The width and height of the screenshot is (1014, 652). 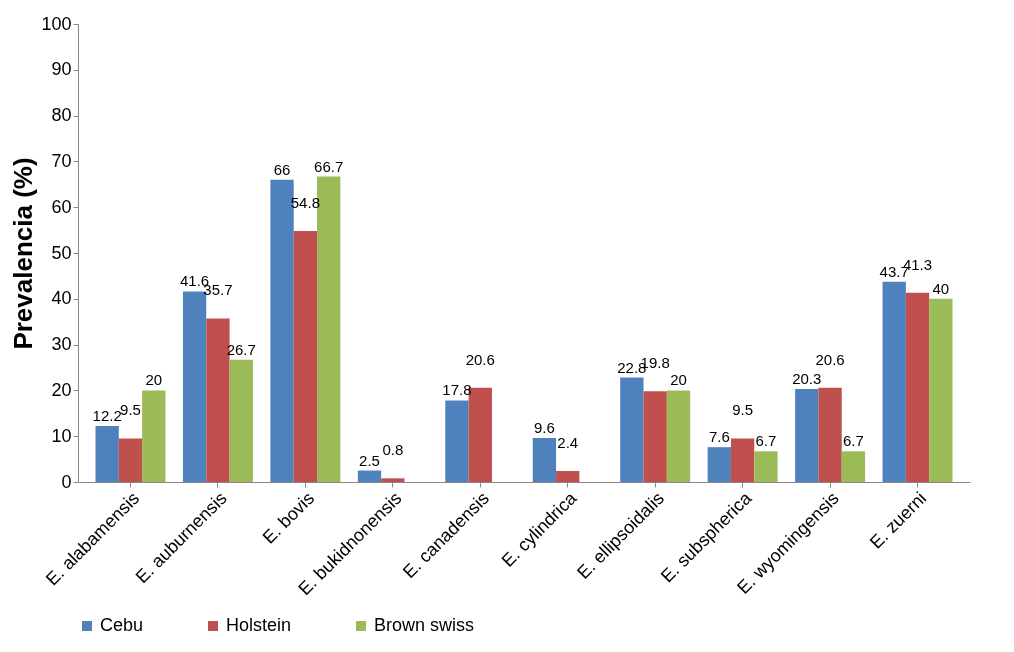 What do you see at coordinates (61, 252) in the screenshot?
I see `y-tick-label: 50` at bounding box center [61, 252].